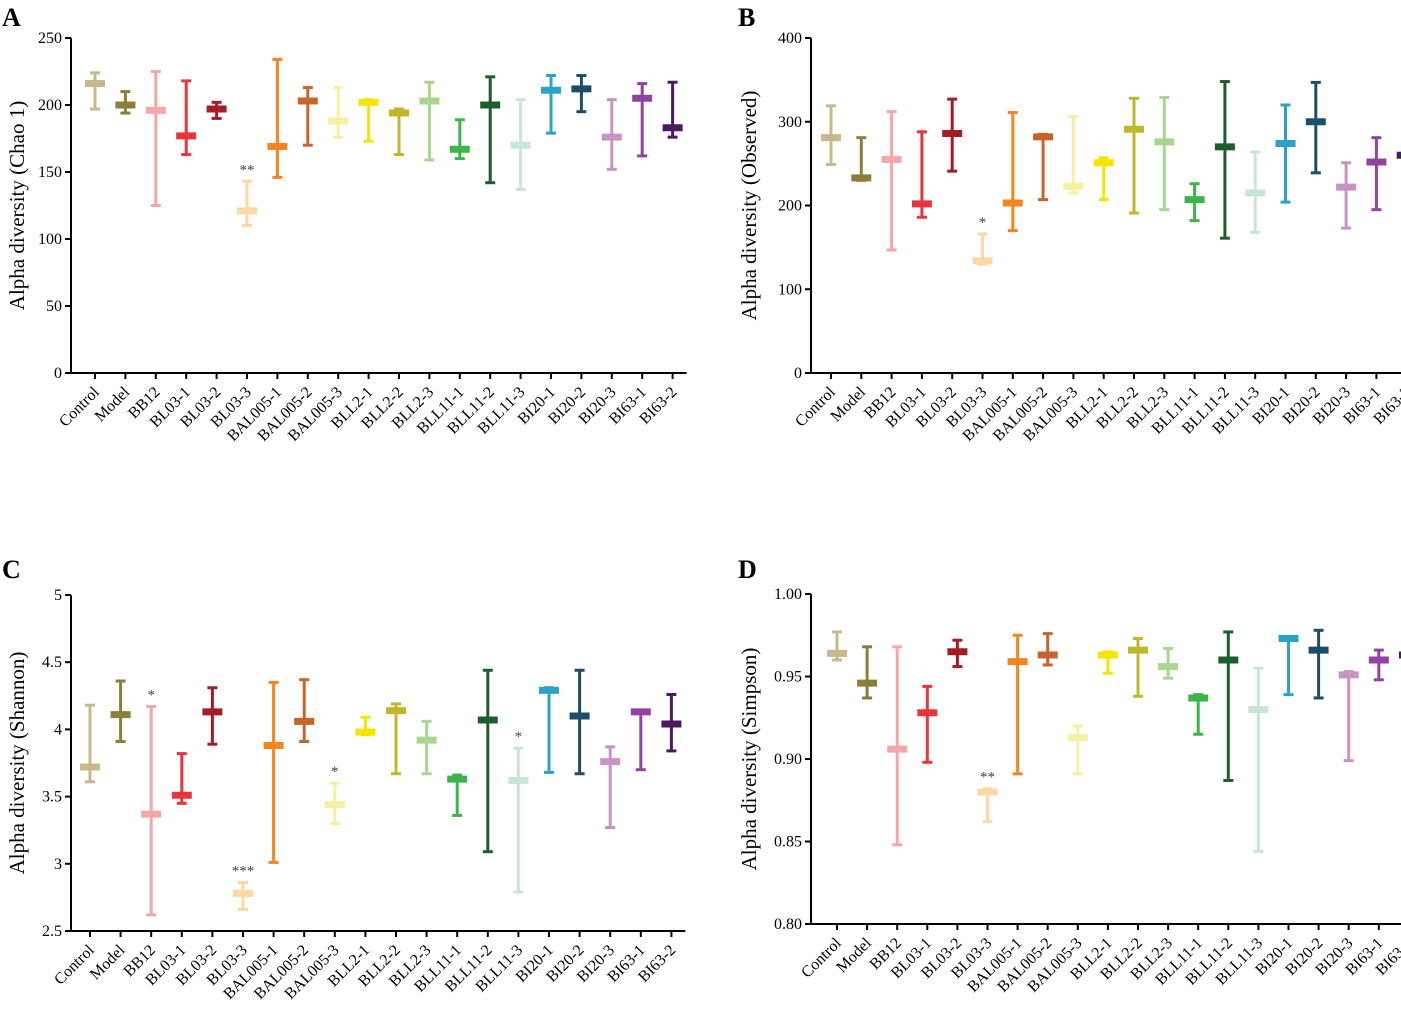 The width and height of the screenshot is (1401, 1017). I want to click on y-tick-label-a: 250, so click(50, 38).